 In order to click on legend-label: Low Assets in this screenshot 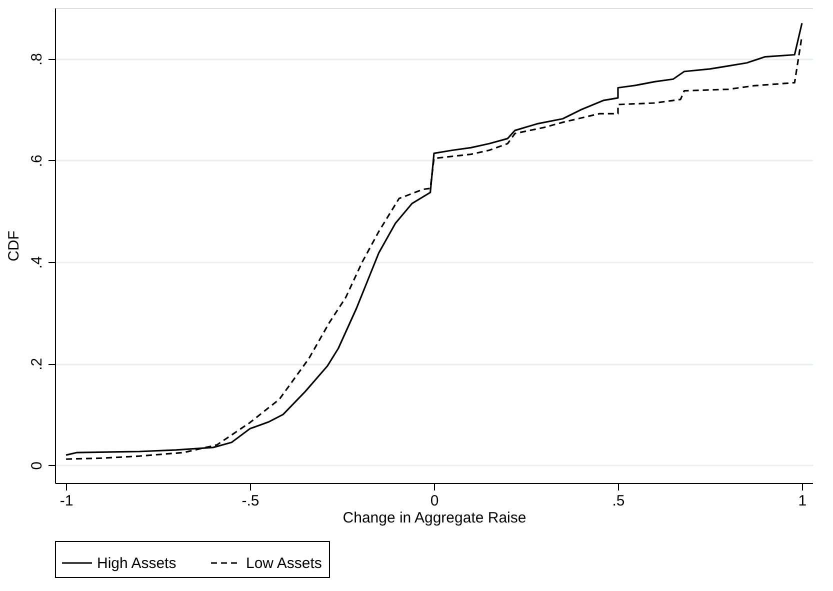, I will do `click(284, 563)`.